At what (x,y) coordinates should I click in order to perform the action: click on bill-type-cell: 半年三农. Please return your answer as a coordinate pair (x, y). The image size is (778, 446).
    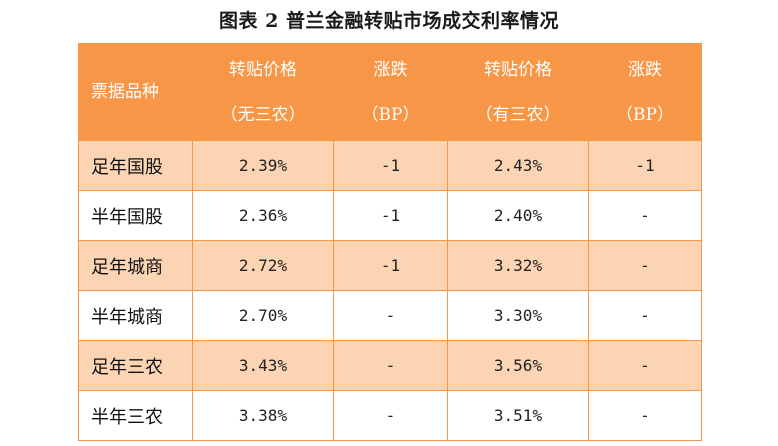
    Looking at the image, I should click on (135, 415).